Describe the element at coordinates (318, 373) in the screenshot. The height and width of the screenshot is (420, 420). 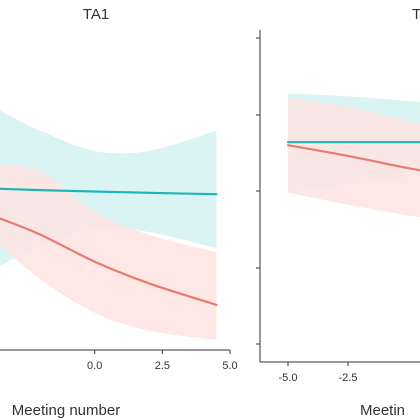
I see `right-x-ticks: -5.0 -2.5` at that location.